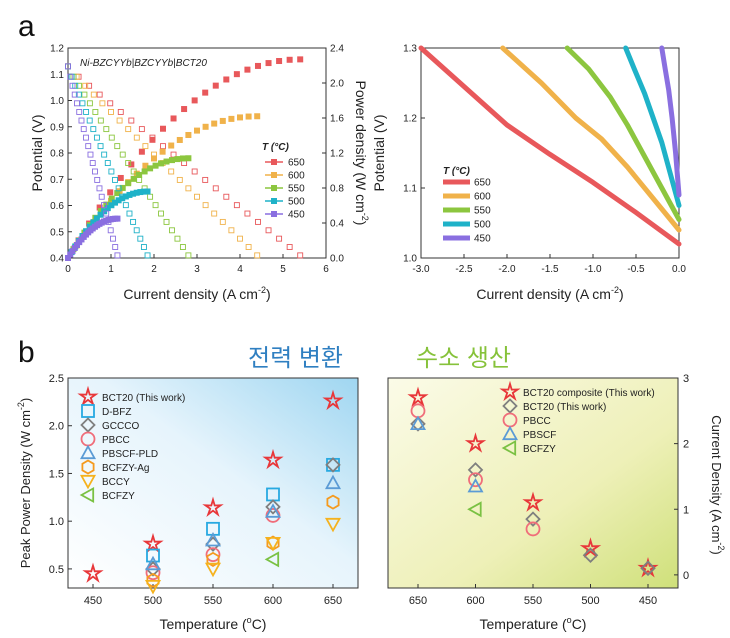  What do you see at coordinates (648, 601) in the screenshot?
I see `x-tick-label-b-right: 450` at bounding box center [648, 601].